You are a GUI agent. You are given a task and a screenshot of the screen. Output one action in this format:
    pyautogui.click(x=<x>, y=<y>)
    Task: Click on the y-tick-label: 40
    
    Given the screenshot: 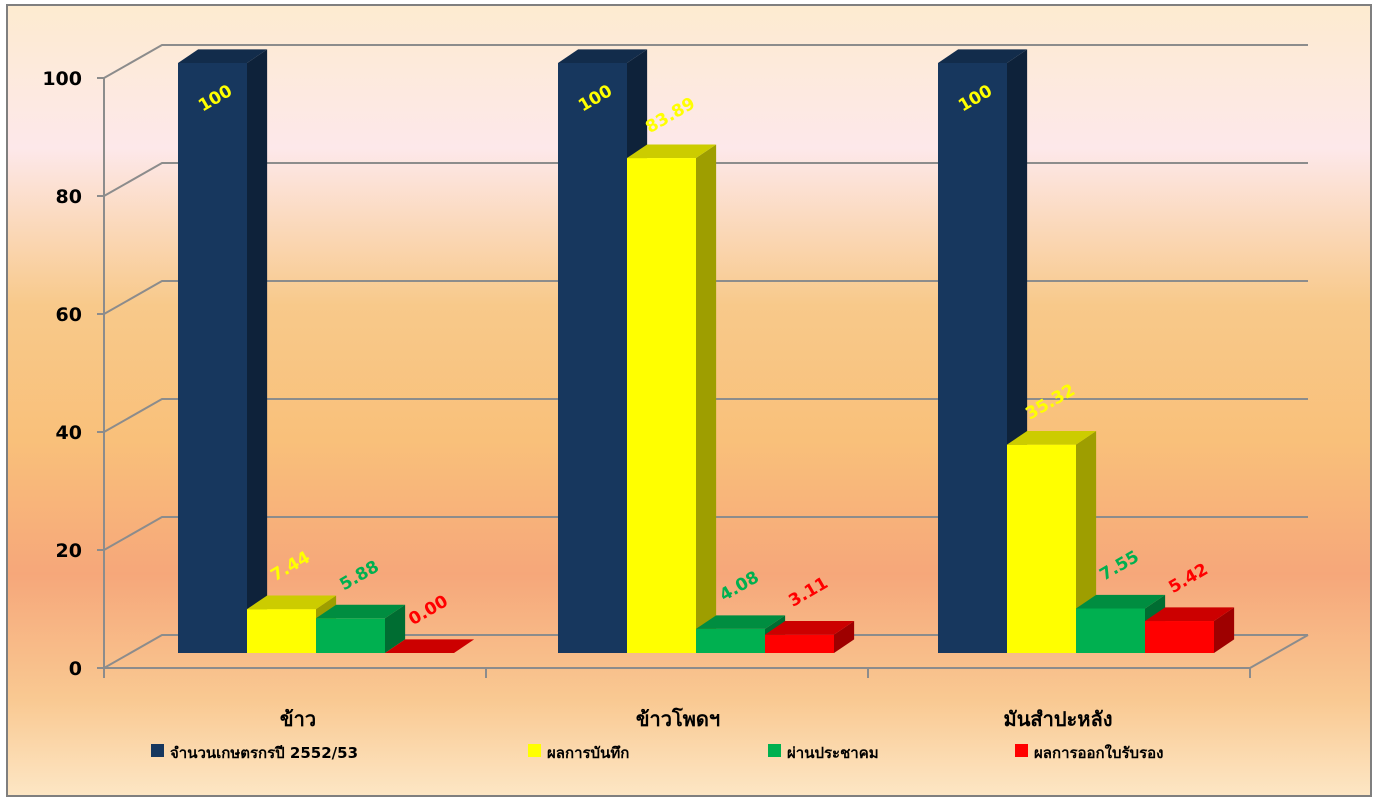 What is the action you would take?
    pyautogui.click(x=69, y=433)
    